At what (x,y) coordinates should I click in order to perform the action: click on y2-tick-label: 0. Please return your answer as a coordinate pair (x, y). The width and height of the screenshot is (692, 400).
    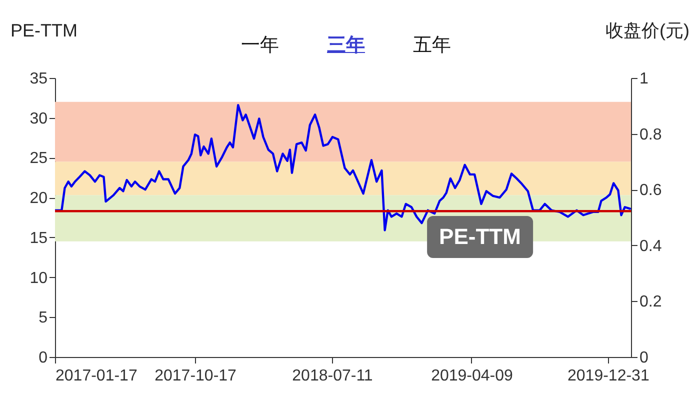
    Looking at the image, I should click on (644, 358).